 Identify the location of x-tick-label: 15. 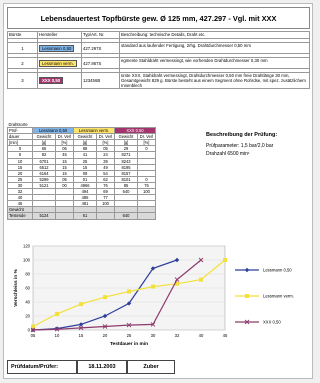
(81, 335).